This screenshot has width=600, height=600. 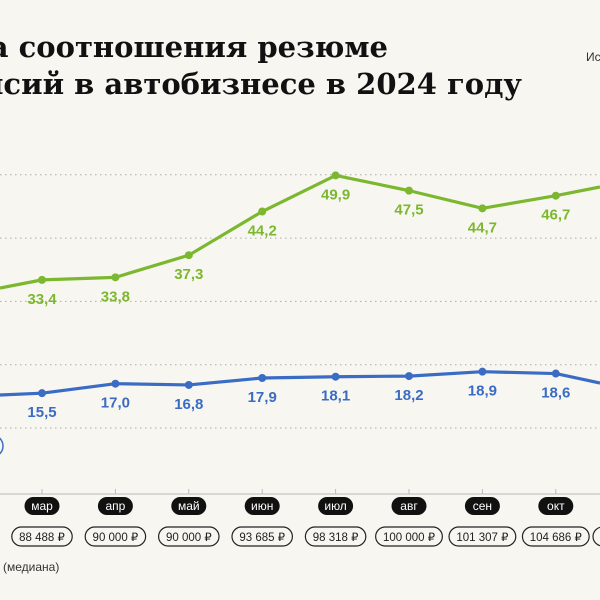 I want to click on blue-data-label: 17,0, so click(x=115, y=403).